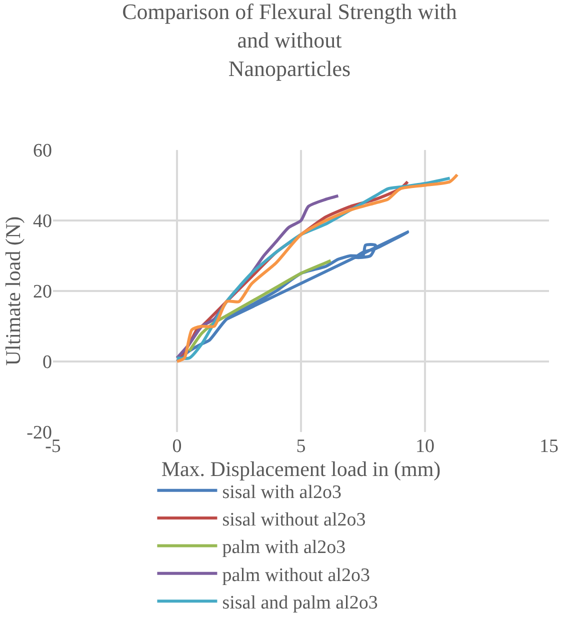 The image size is (579, 633). What do you see at coordinates (47, 363) in the screenshot?
I see `y-tick-label: 0` at bounding box center [47, 363].